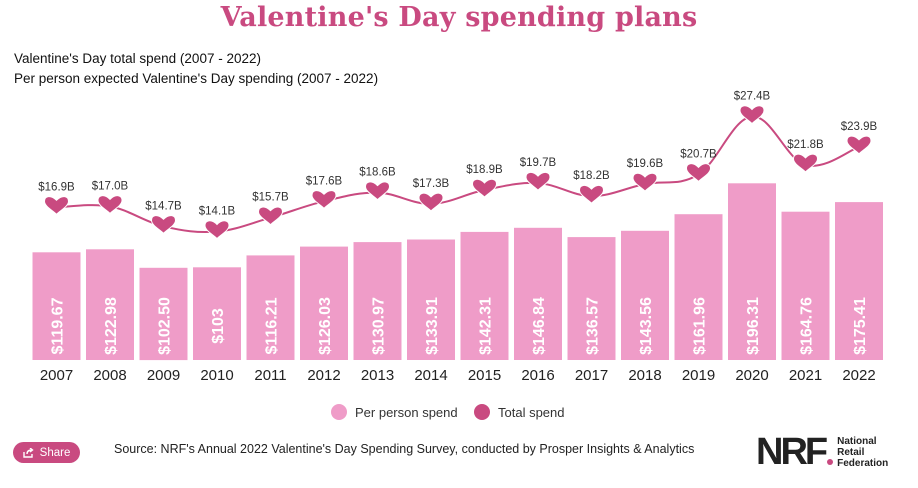 This screenshot has width=918, height=488. I want to click on heart-marker-2014, so click(431, 202).